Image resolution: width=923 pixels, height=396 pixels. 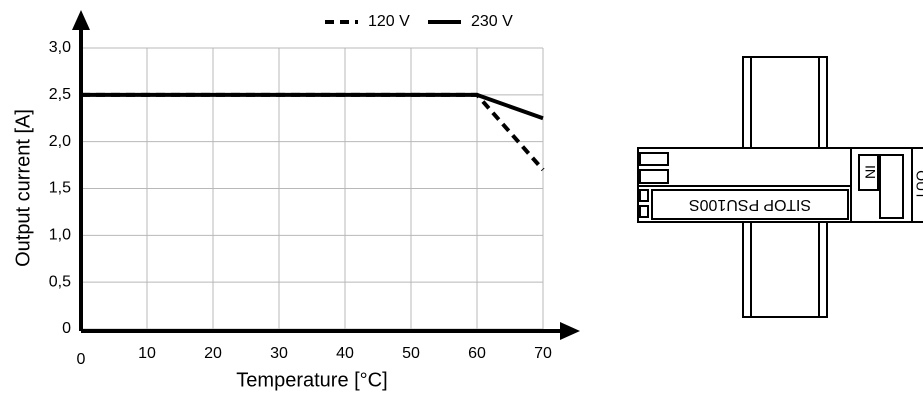 I want to click on y-tick-label: 1,5, so click(x=60, y=188).